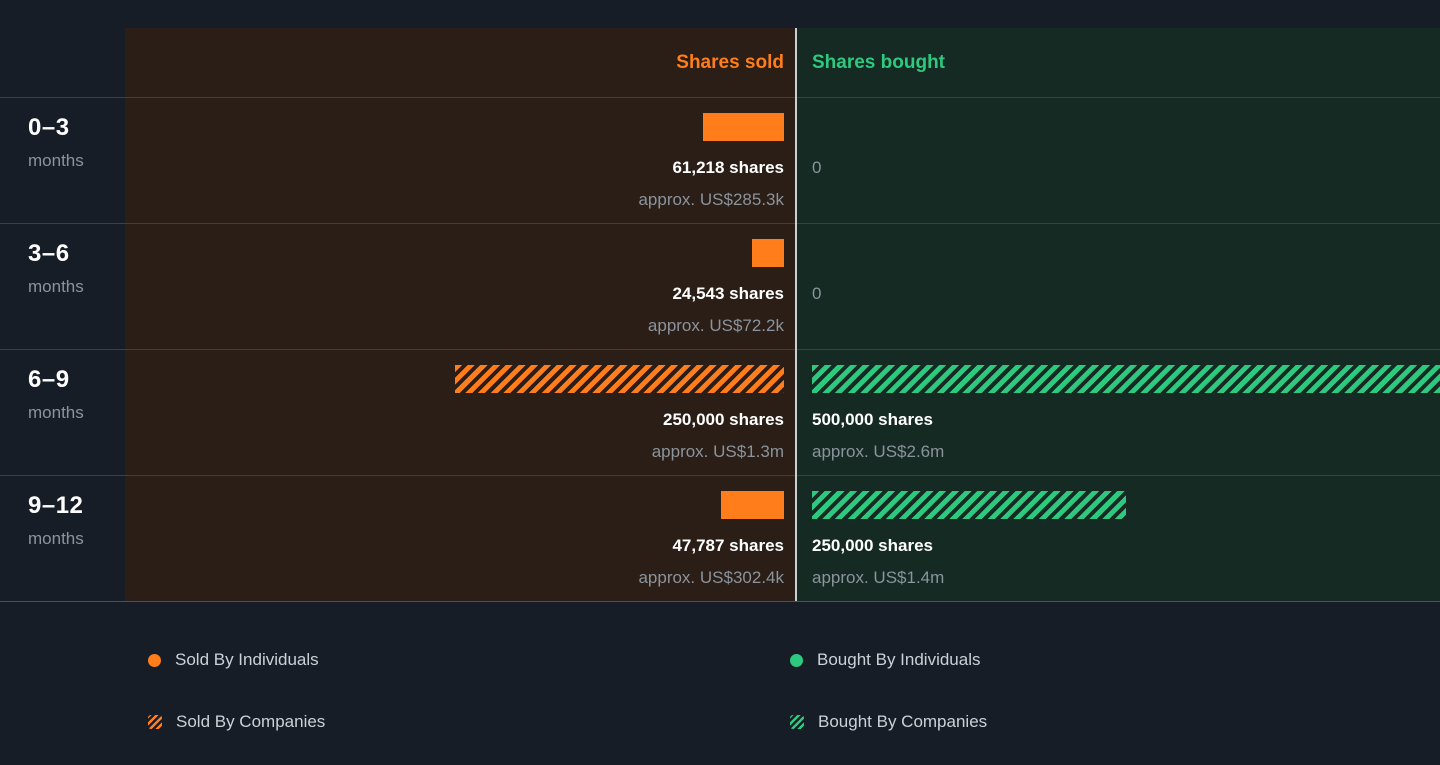  What do you see at coordinates (1118, 412) in the screenshot?
I see `bought-cell: 500,000 shares approx. US$2.6m` at bounding box center [1118, 412].